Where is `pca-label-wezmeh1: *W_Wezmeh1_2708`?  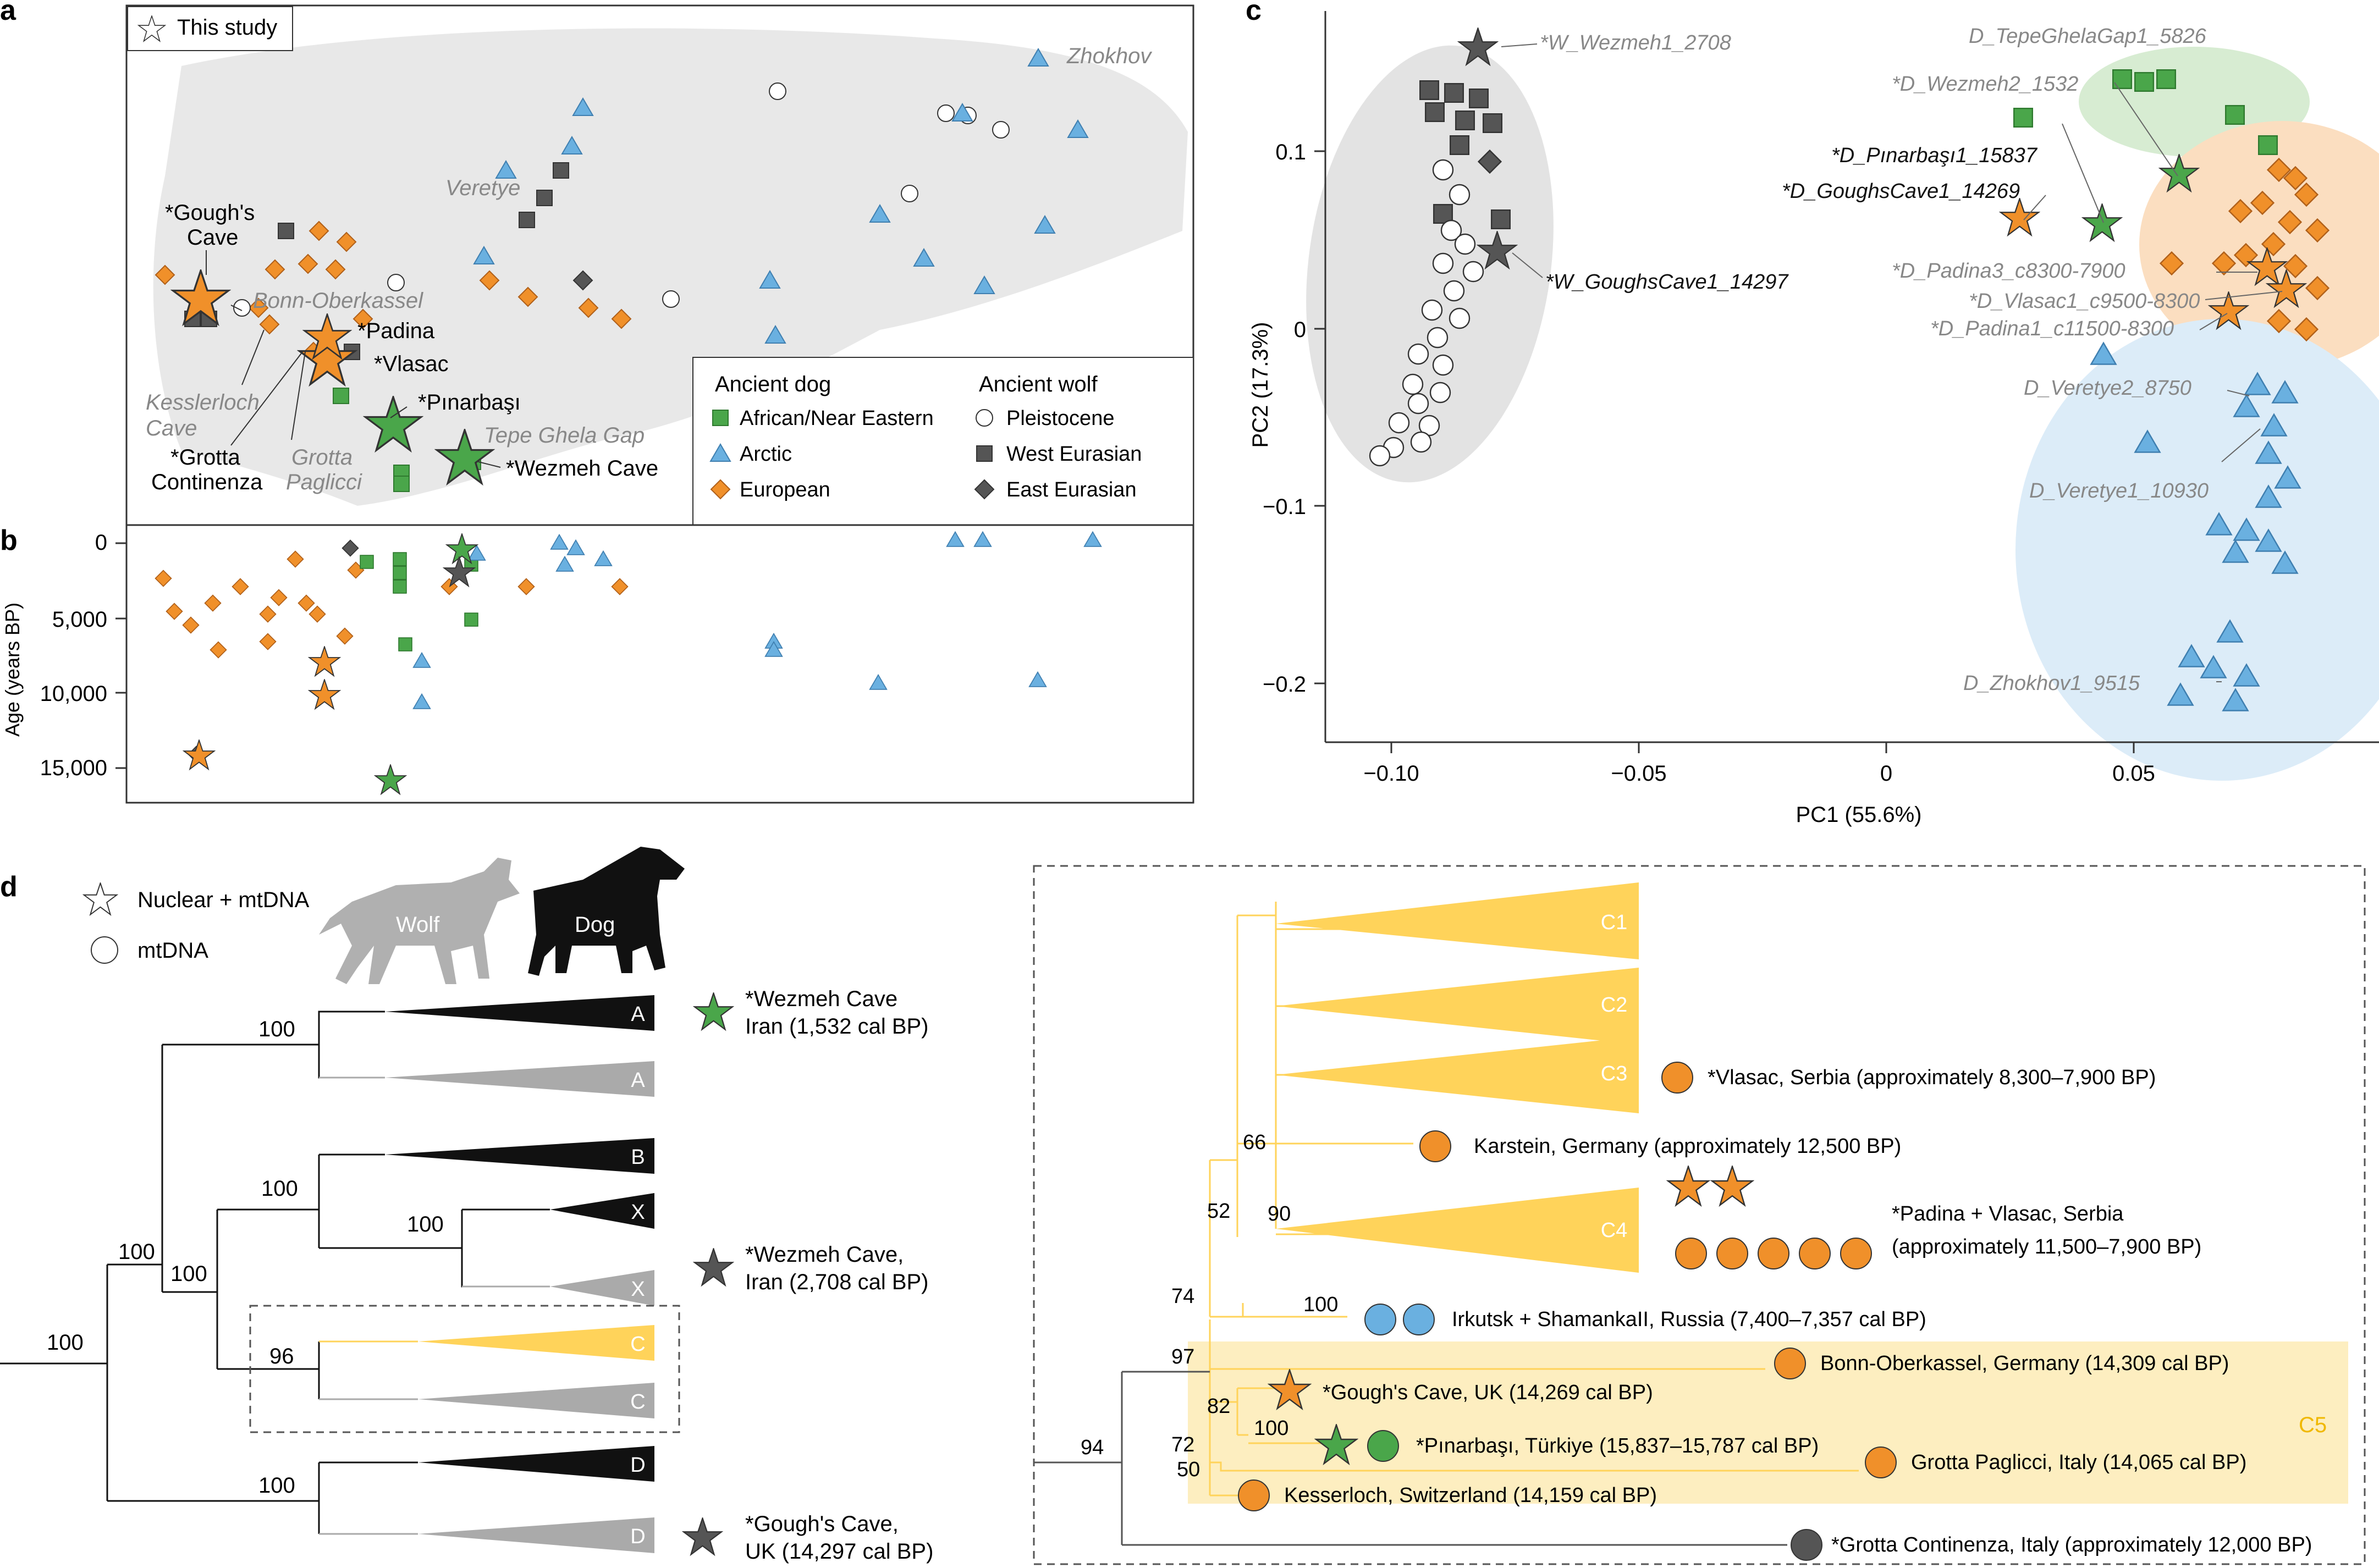
pca-label-wezmeh1: *W_Wezmeh1_2708 is located at coordinates (1635, 42).